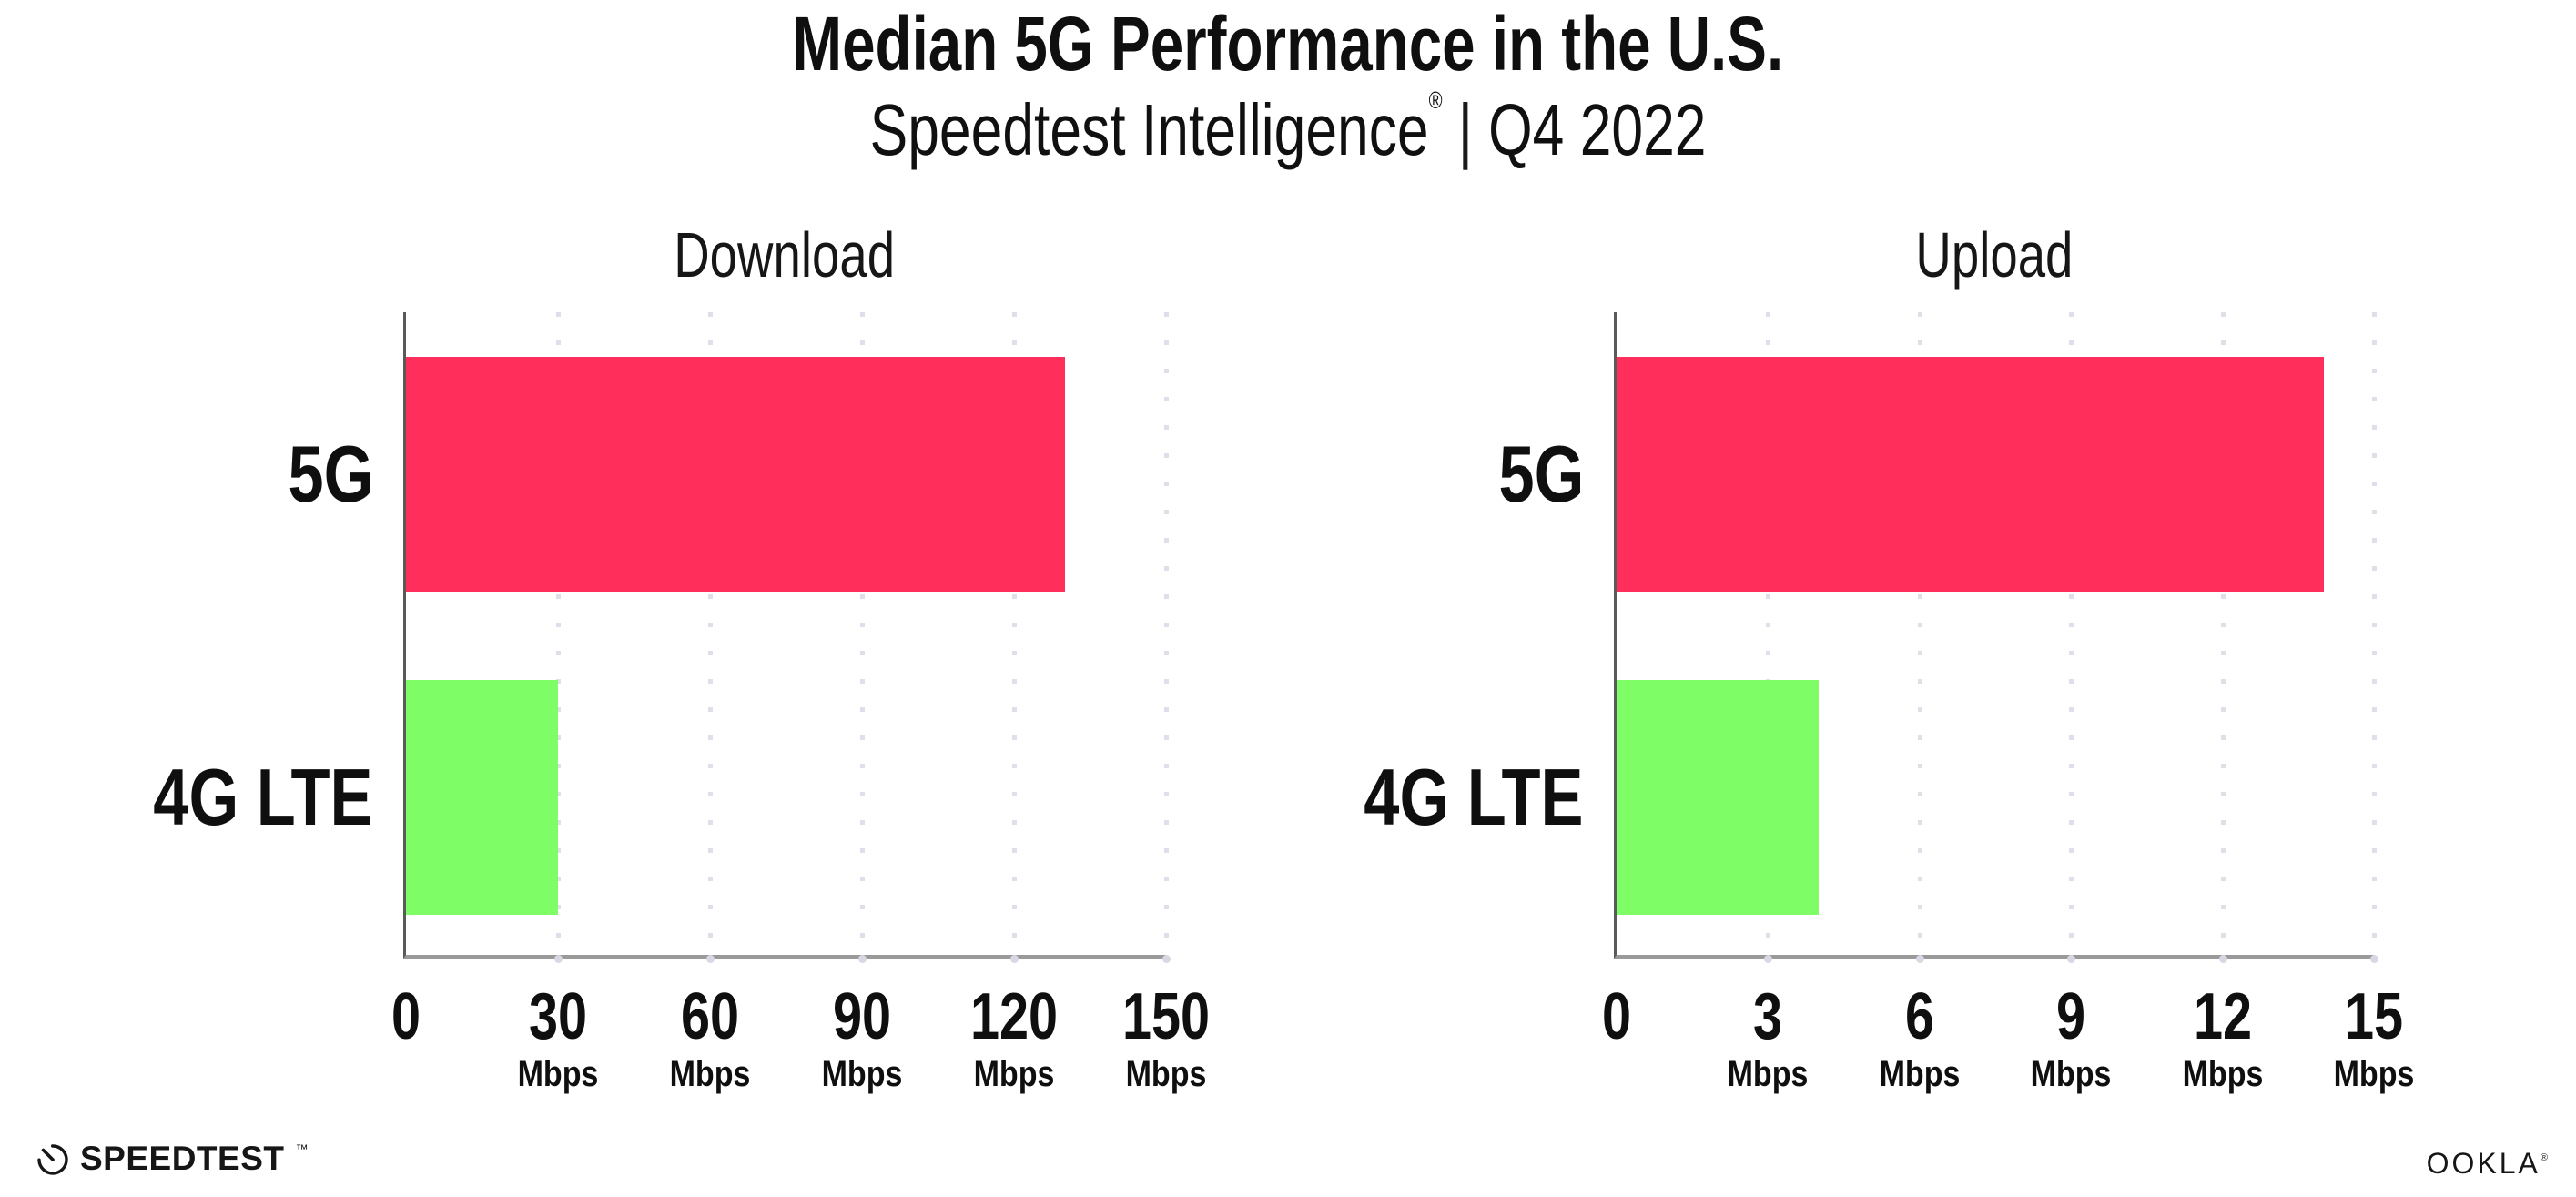 The height and width of the screenshot is (1197, 2576). I want to click on page-subtitle: Speedtest Intelligence® | Q4 2022, so click(1288, 128).